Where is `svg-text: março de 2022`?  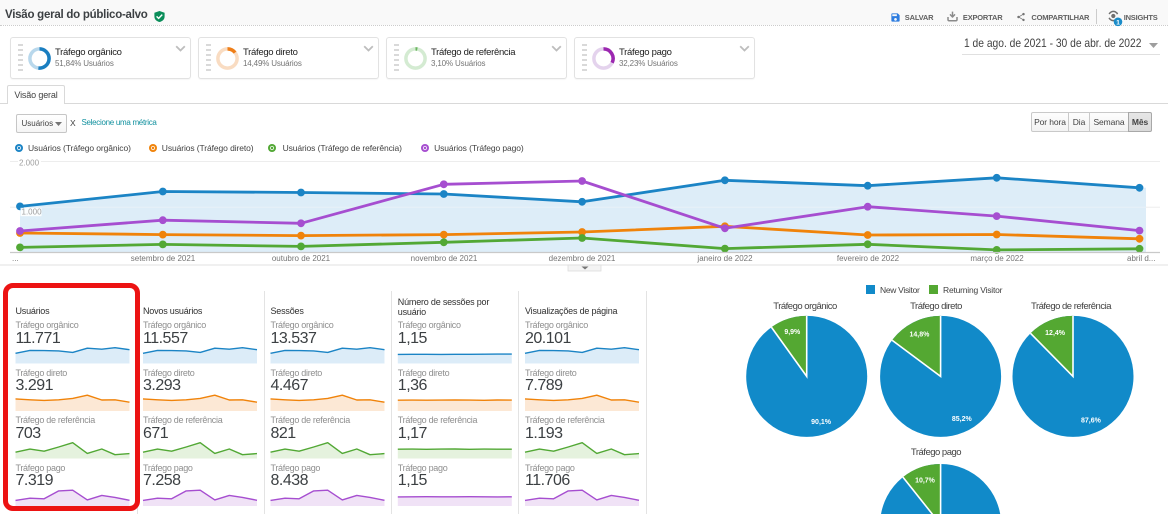
svg-text: março de 2022 is located at coordinates (997, 258).